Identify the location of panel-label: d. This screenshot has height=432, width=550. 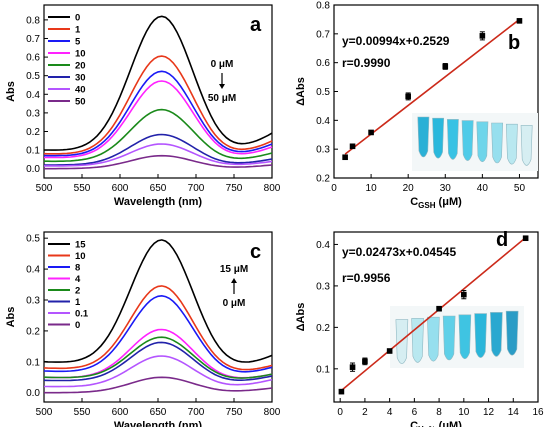
(502, 240).